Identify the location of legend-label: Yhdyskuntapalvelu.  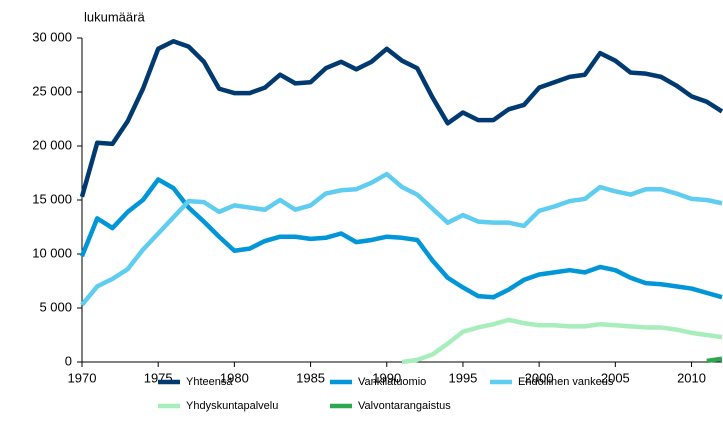
(232, 406).